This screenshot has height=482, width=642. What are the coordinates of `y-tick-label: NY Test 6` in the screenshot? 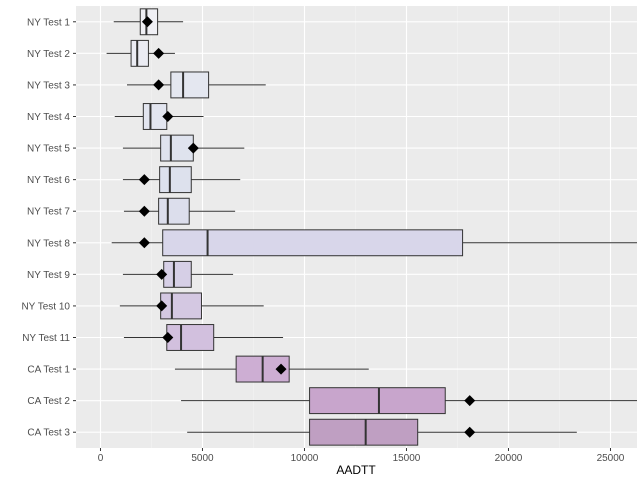 It's located at (48, 180).